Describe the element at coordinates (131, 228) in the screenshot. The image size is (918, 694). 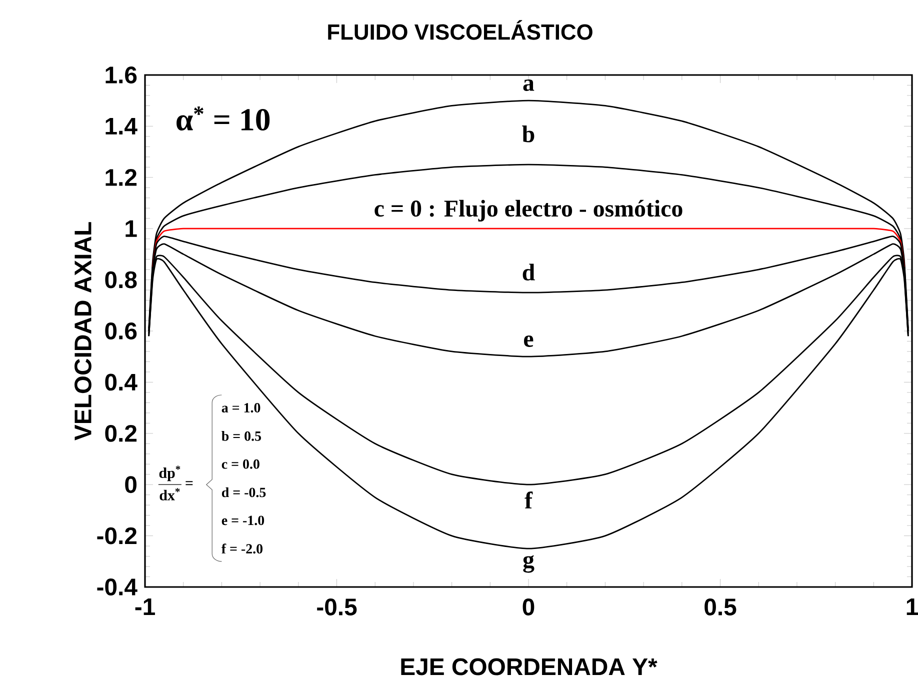
I see `y-tick-label: 1` at that location.